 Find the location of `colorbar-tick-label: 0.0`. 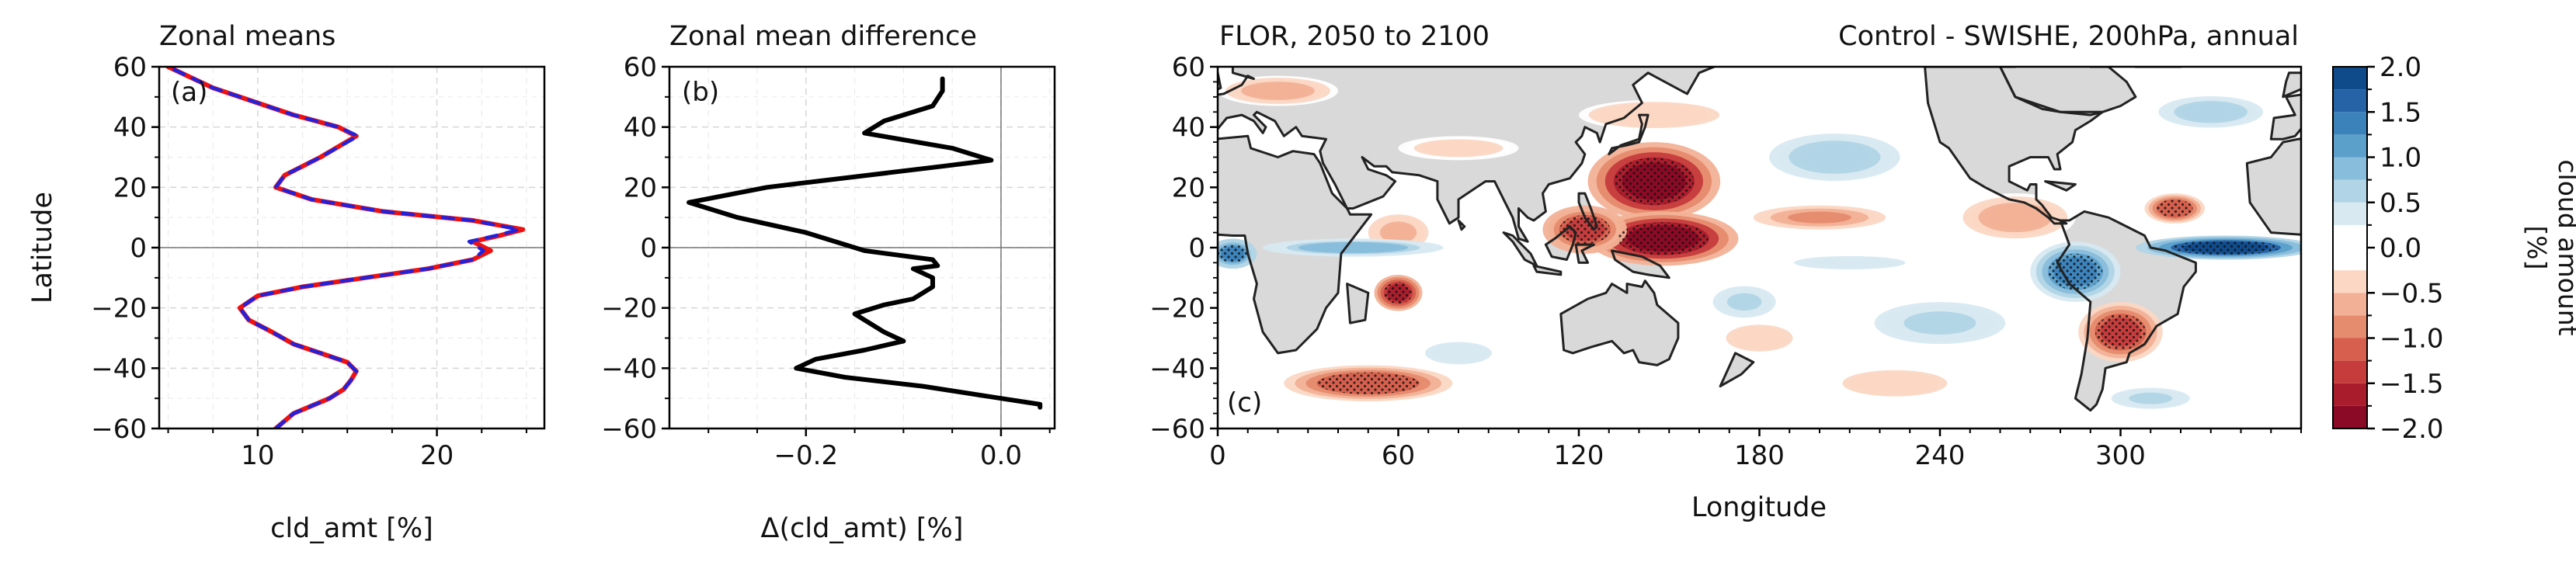

colorbar-tick-label: 0.0 is located at coordinates (2400, 248).